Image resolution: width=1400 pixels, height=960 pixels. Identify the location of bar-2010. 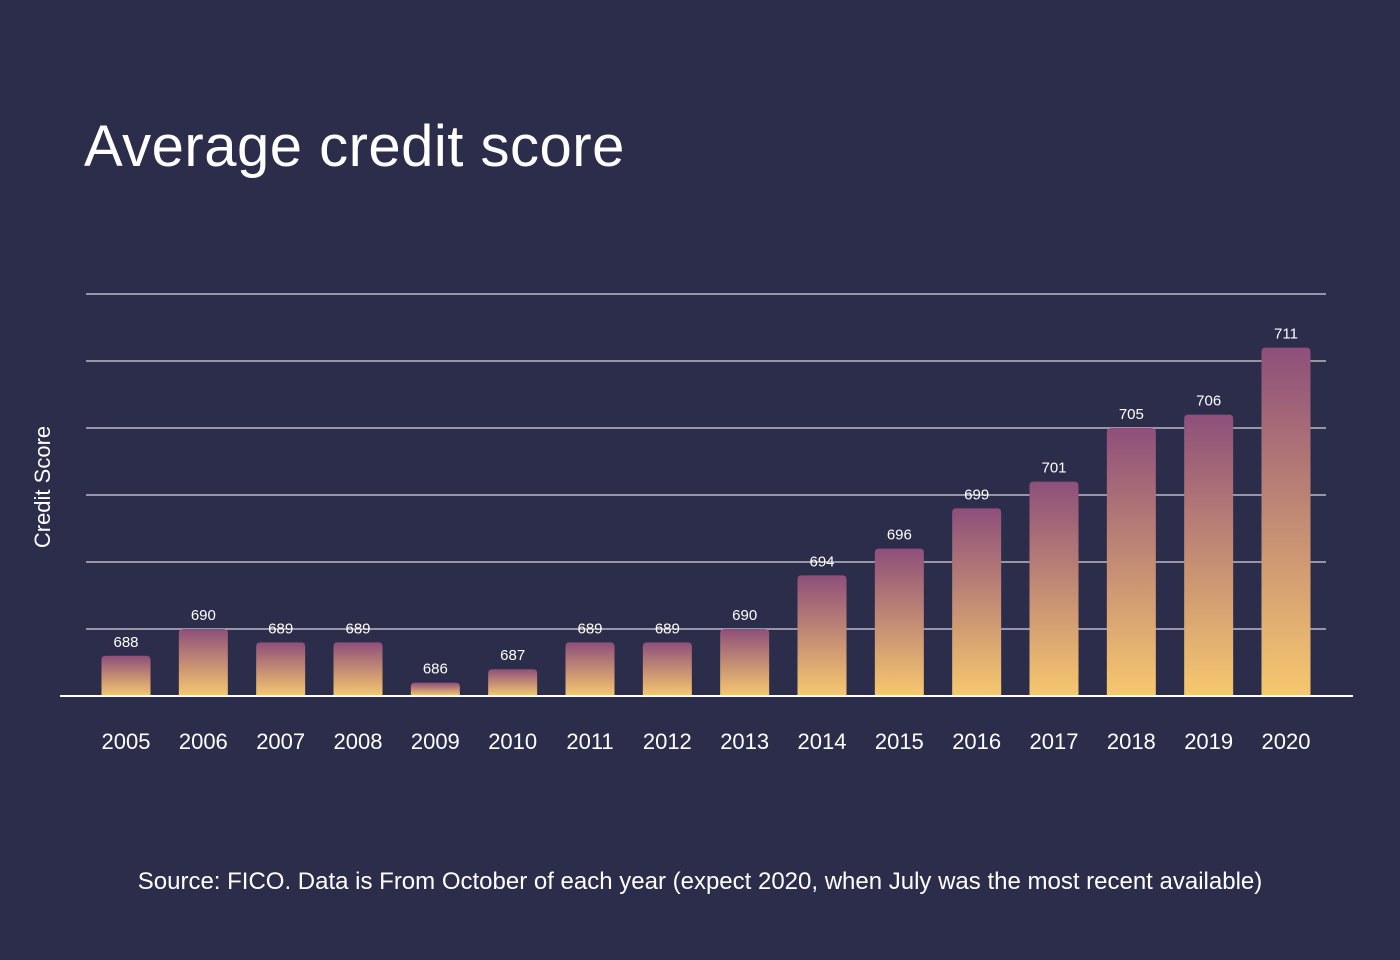
(513, 682).